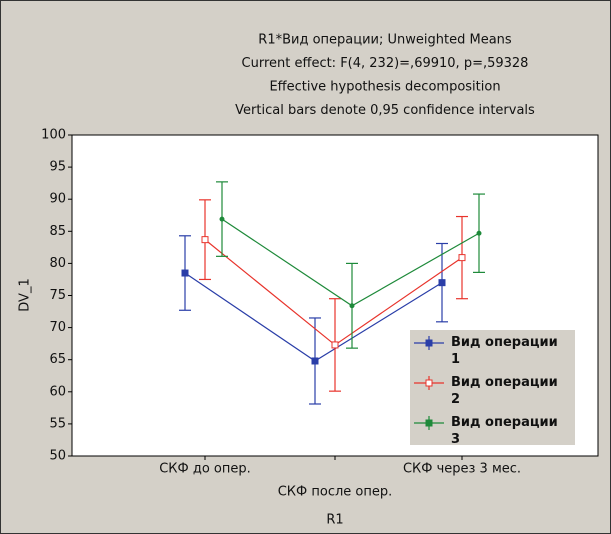 The image size is (611, 534). What do you see at coordinates (57, 327) in the screenshot?
I see `y-tick-label: 70` at bounding box center [57, 327].